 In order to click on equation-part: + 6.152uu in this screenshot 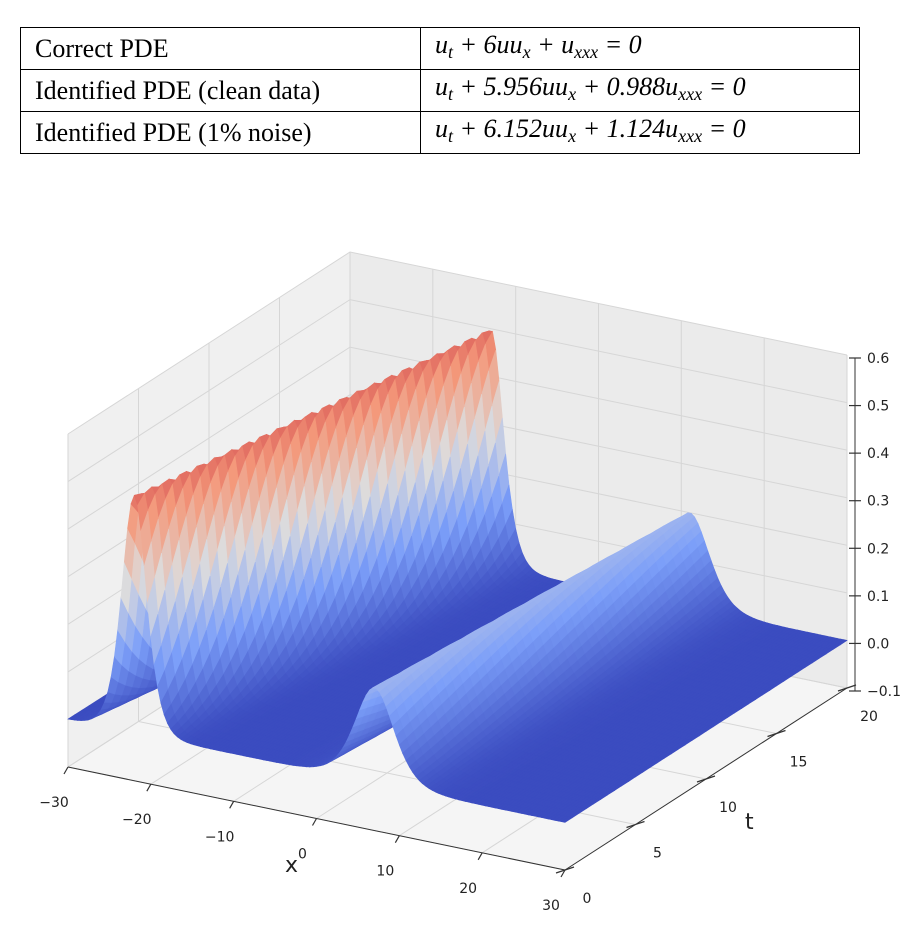, I will do `click(511, 128)`.